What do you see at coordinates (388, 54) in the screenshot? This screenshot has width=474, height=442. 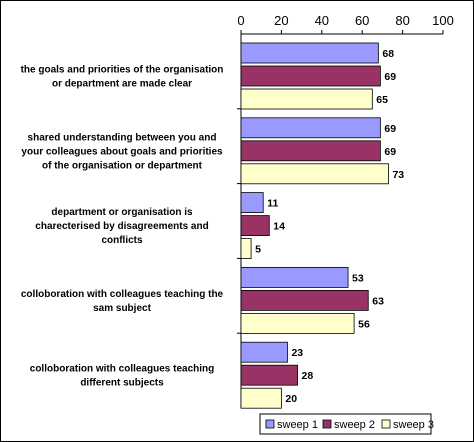 I see `data-label: 68` at bounding box center [388, 54].